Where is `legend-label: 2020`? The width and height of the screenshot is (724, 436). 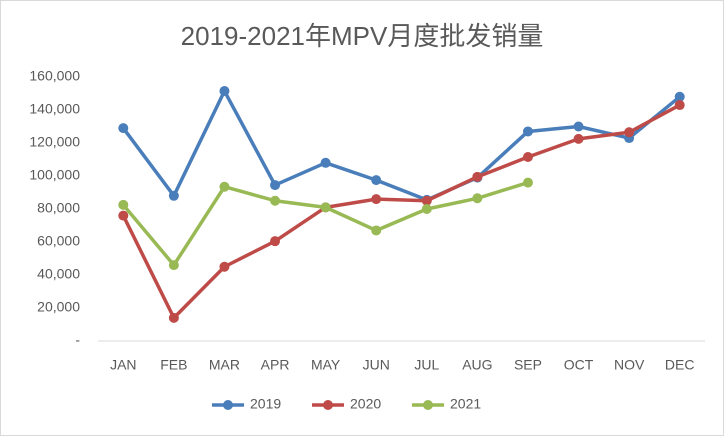 legend-label: 2020 is located at coordinates (365, 404).